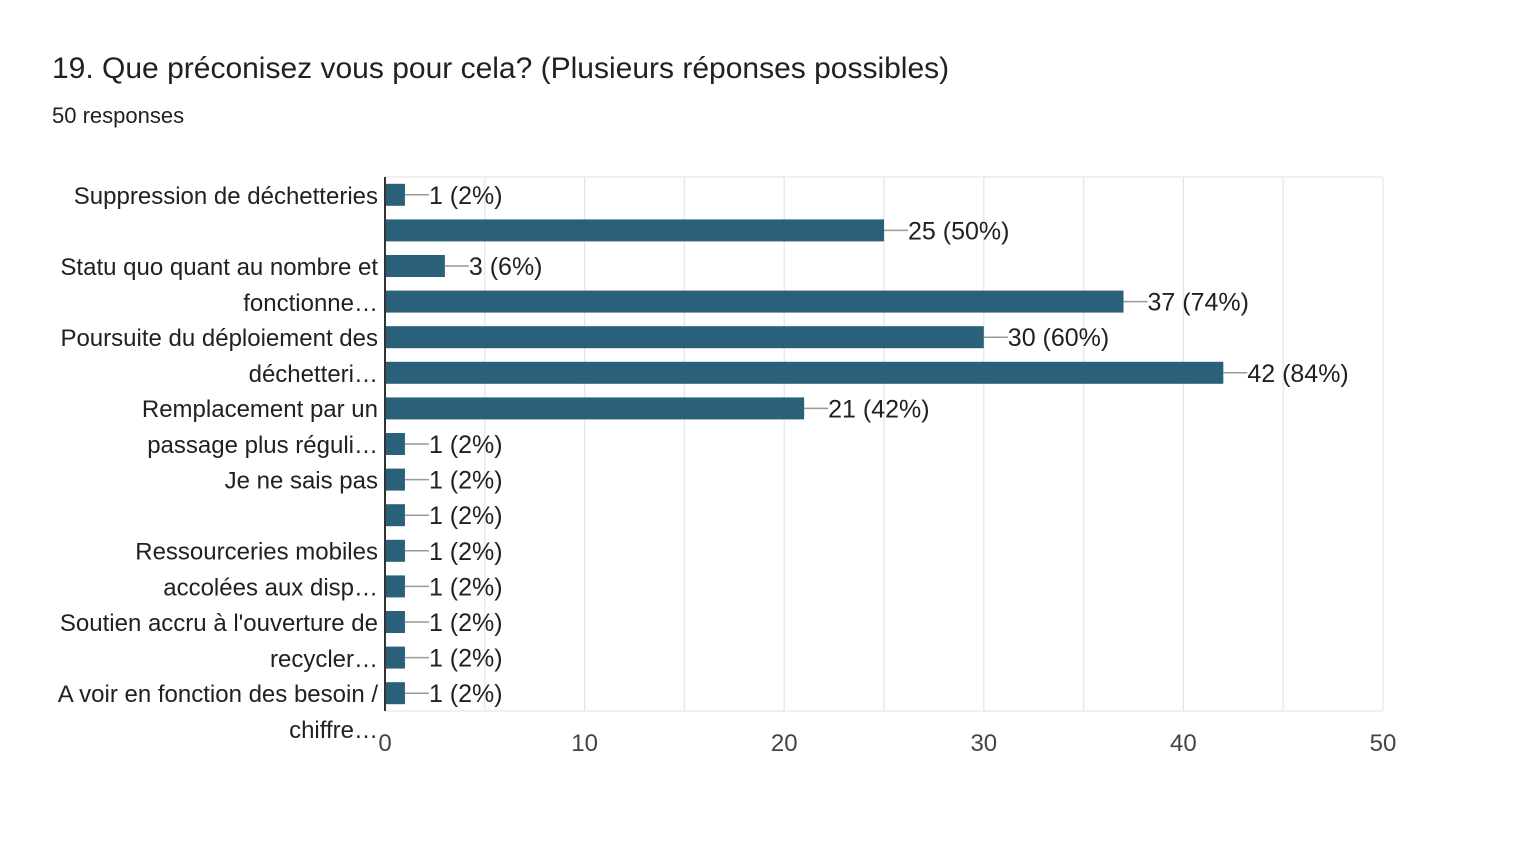 The width and height of the screenshot is (1536, 856). Describe the element at coordinates (219, 338) in the screenshot. I see `category-label: Poursuite du déploiement des` at that location.